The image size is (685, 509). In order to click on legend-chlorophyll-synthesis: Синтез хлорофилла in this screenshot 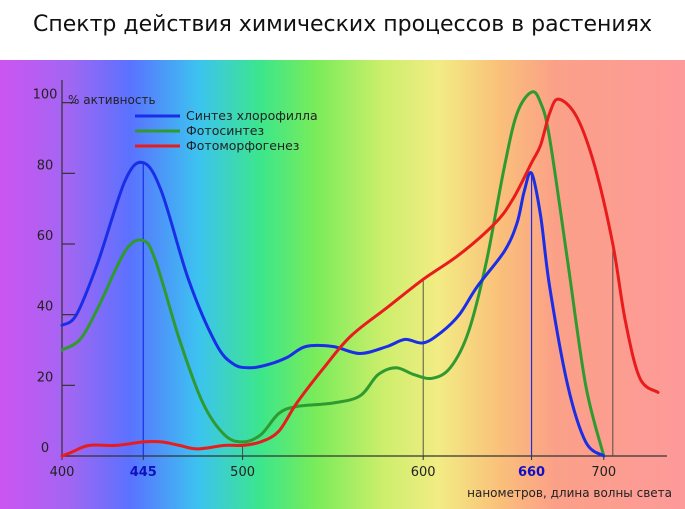, I will do `click(226, 115)`.